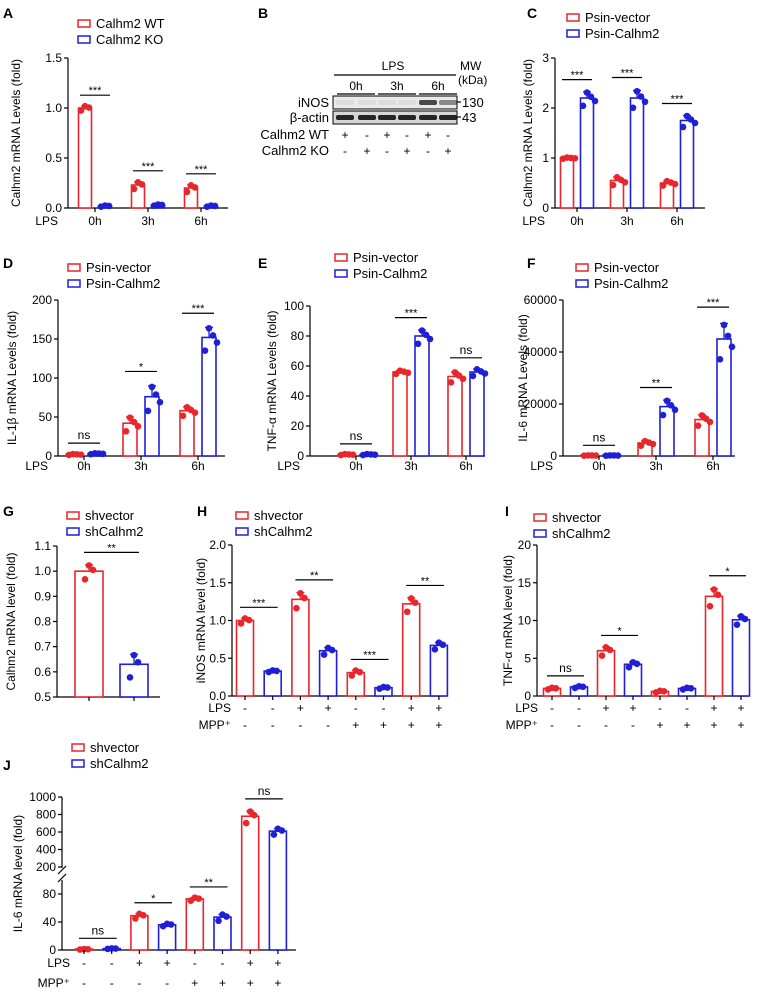 The image size is (758, 999). What do you see at coordinates (545, 58) in the screenshot?
I see `y-tick-label: 3` at bounding box center [545, 58].